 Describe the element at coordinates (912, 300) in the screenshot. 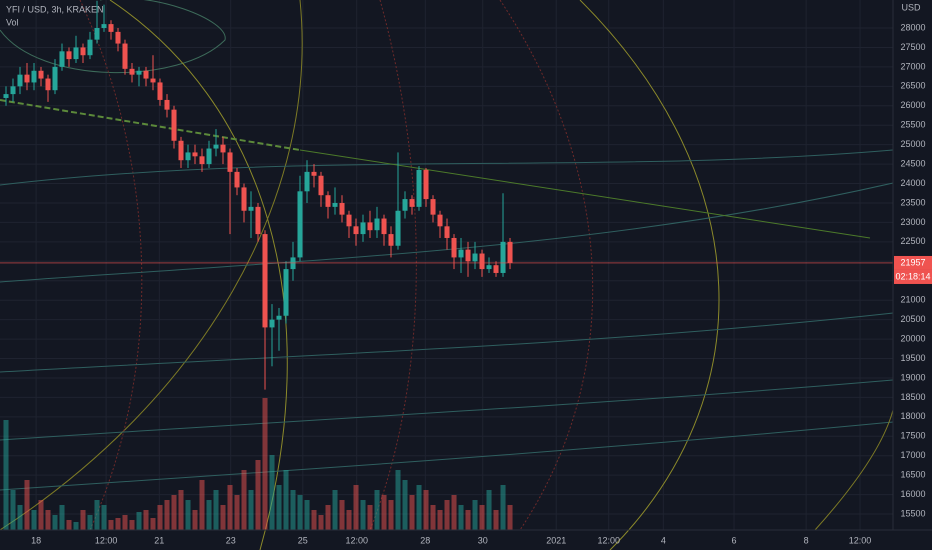

I see `y-tick-label: 21000` at that location.